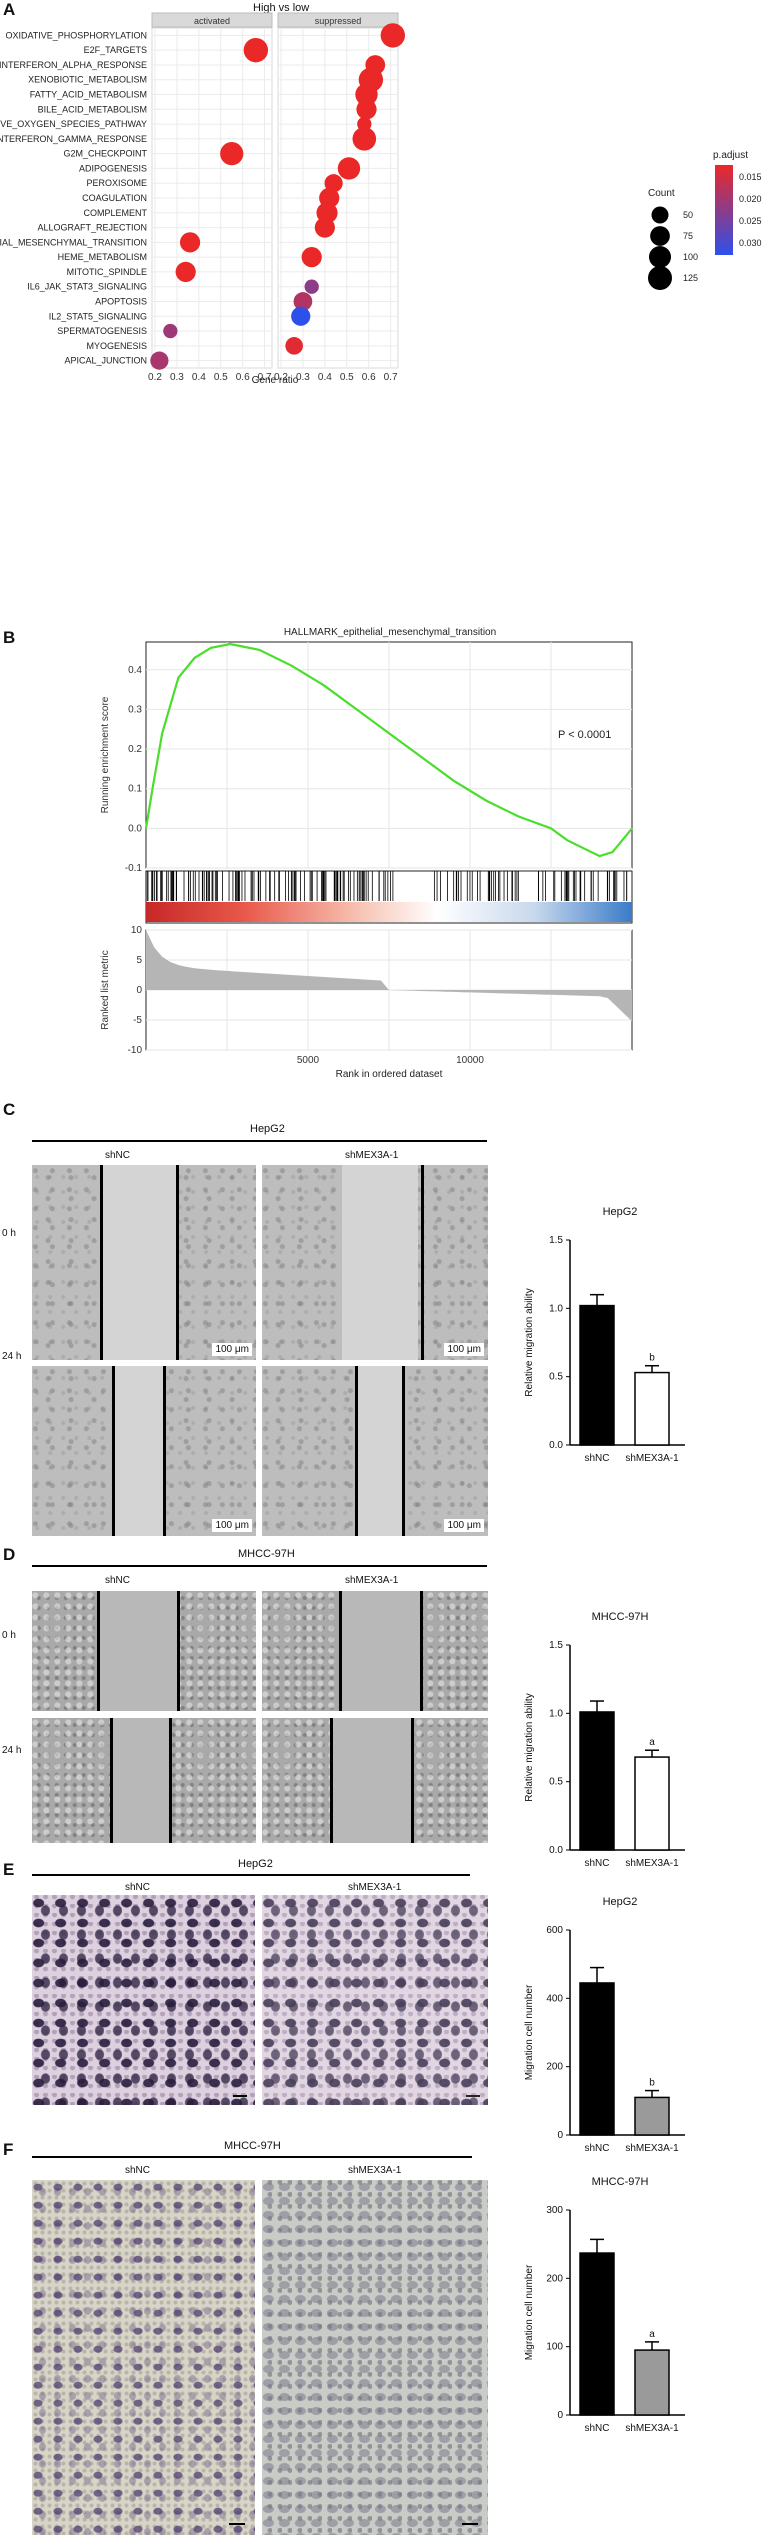 The width and height of the screenshot is (771, 2541). What do you see at coordinates (375, 1887) in the screenshot?
I see `panel-e-col2: shMEX3A-1` at bounding box center [375, 1887].